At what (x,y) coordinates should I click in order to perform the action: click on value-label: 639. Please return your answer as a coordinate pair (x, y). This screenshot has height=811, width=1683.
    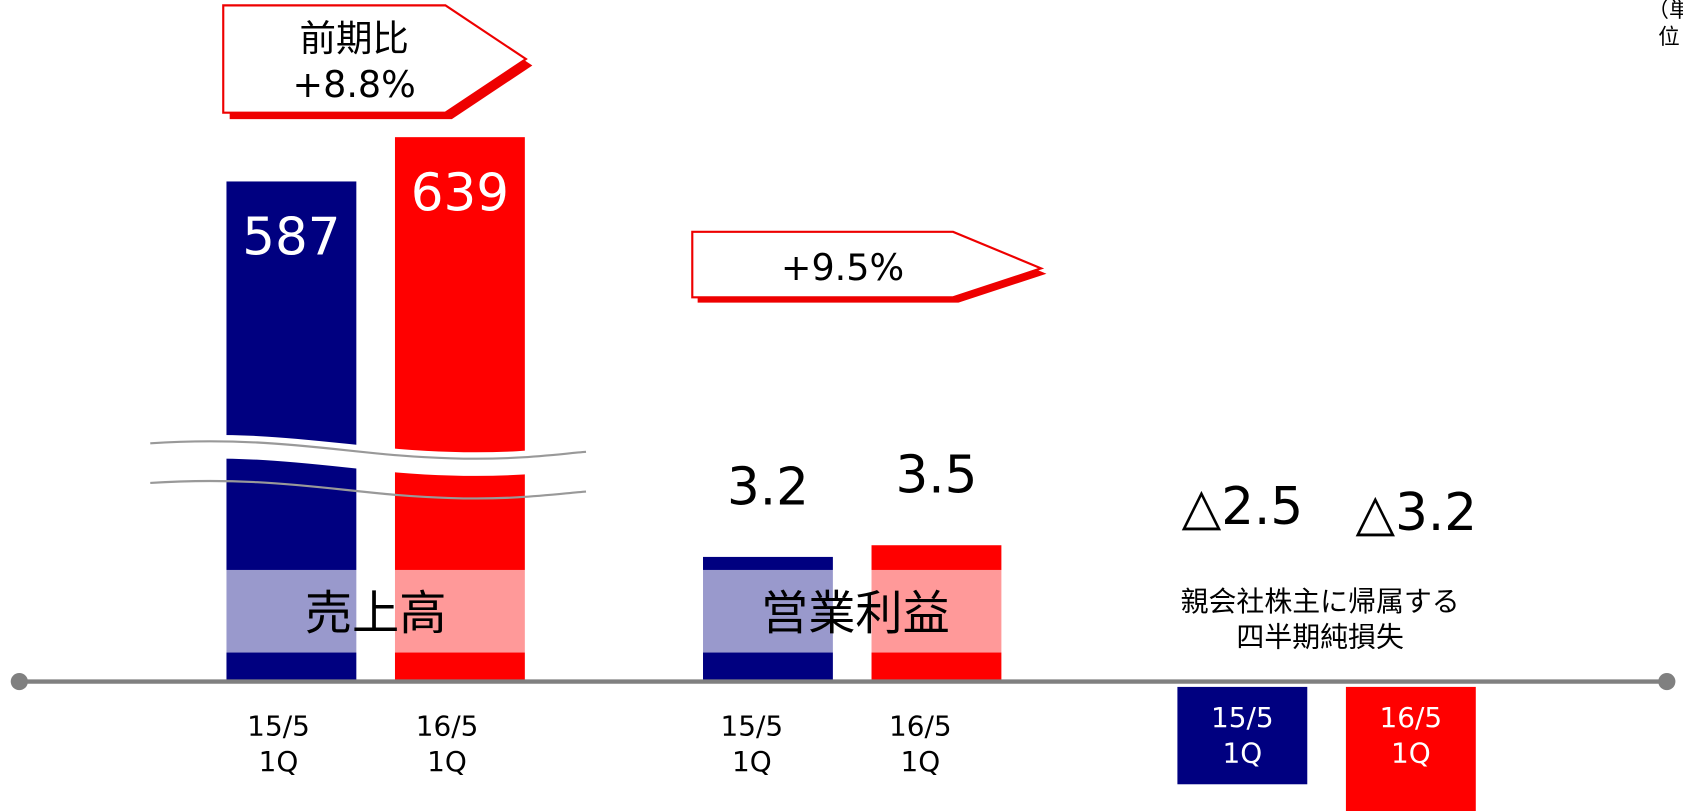
    Looking at the image, I should click on (460, 193).